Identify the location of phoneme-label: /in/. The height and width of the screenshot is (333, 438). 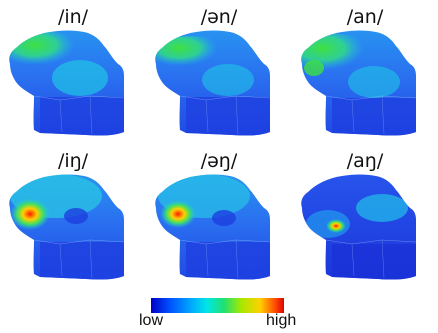
(73, 17).